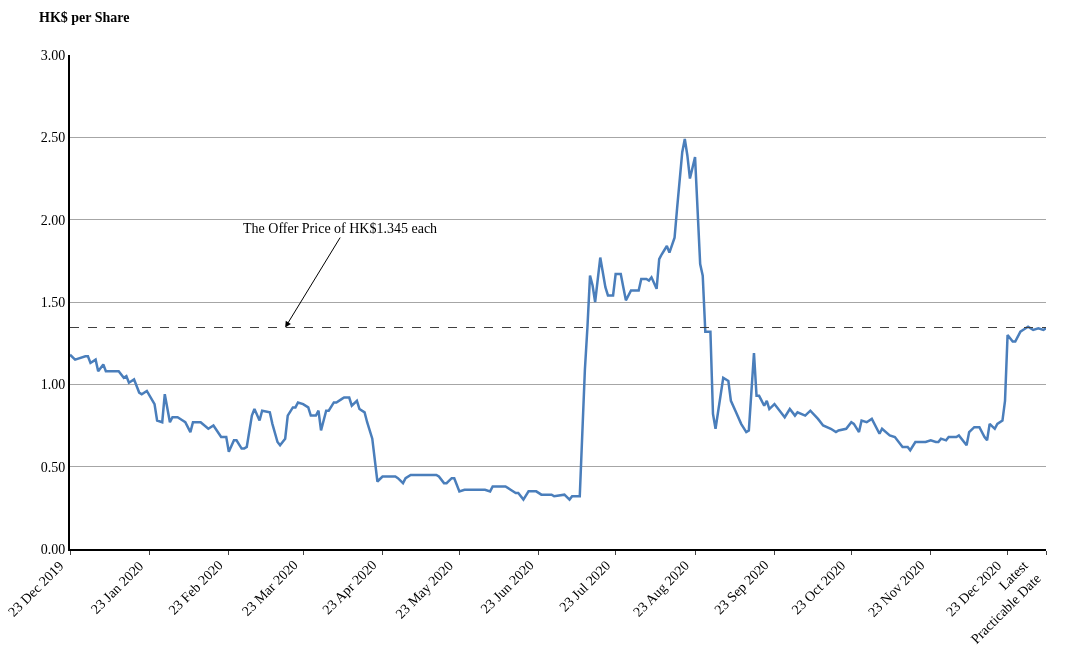  Describe the element at coordinates (340, 228) in the screenshot. I see `annotation: The Offer Price of HK$1.345 each` at that location.